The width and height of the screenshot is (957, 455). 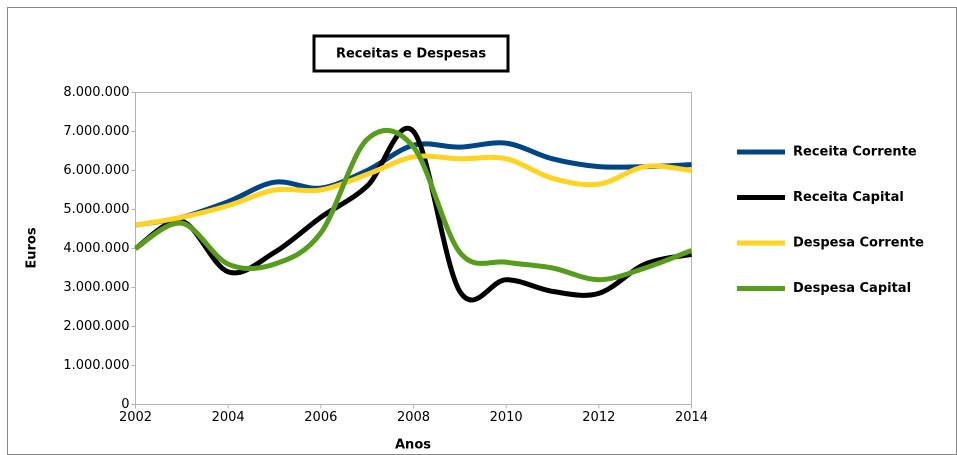 What do you see at coordinates (32, 247) in the screenshot?
I see `y-axis-label: Euros` at bounding box center [32, 247].